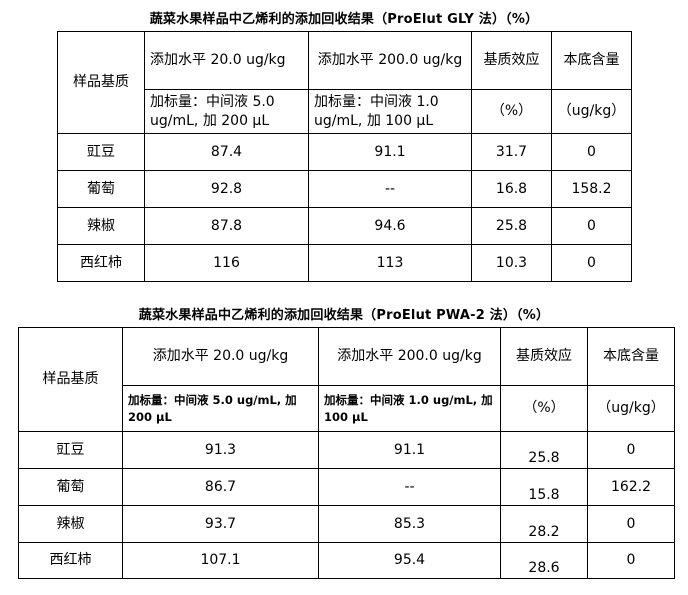 This screenshot has height=595, width=688. I want to click on table-row: 西红柿 107.1 95.4 28.6 0, so click(346, 560).